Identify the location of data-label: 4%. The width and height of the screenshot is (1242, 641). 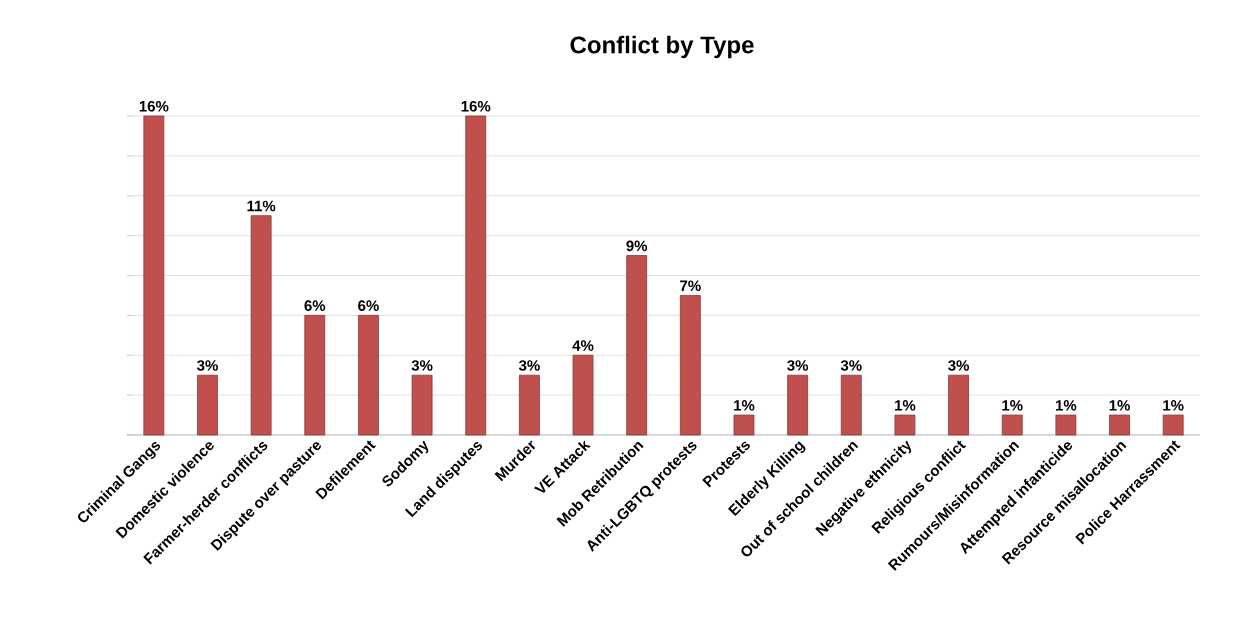
(583, 345).